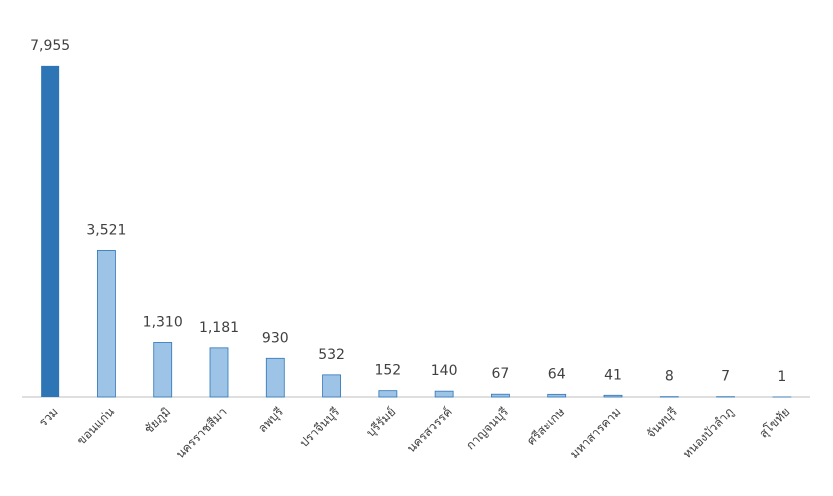  Describe the element at coordinates (320, 427) in the screenshot. I see `x-tick-label: ปราจีนบุรี` at that location.